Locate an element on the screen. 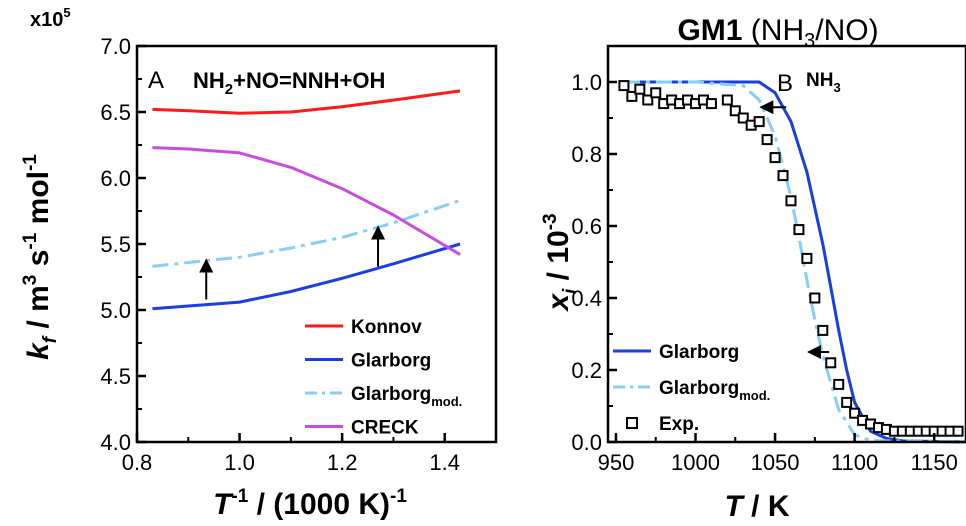 Image resolution: width=966 pixels, height=526 pixels. panel-a-y-tick-label: 4.5 is located at coordinates (115, 376).